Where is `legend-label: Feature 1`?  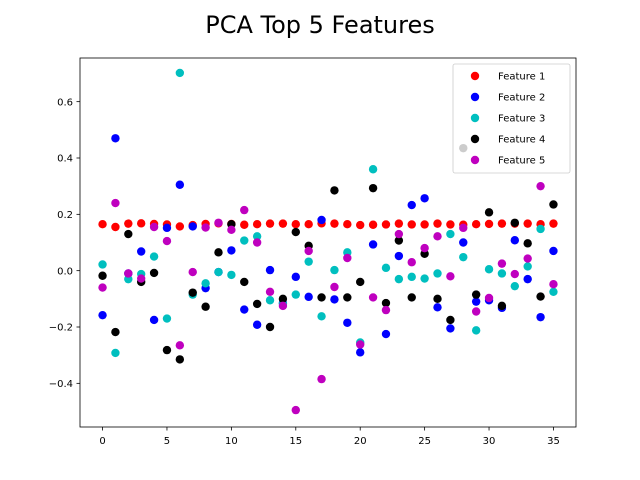
legend-label: Feature 1 is located at coordinates (521, 77).